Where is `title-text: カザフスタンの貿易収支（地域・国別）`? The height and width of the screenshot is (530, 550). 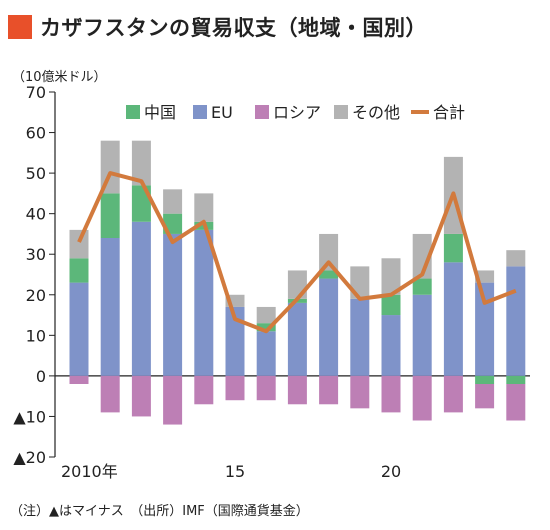 title-text: カザフスタンの貿易収支（地域・国別） is located at coordinates (233, 28).